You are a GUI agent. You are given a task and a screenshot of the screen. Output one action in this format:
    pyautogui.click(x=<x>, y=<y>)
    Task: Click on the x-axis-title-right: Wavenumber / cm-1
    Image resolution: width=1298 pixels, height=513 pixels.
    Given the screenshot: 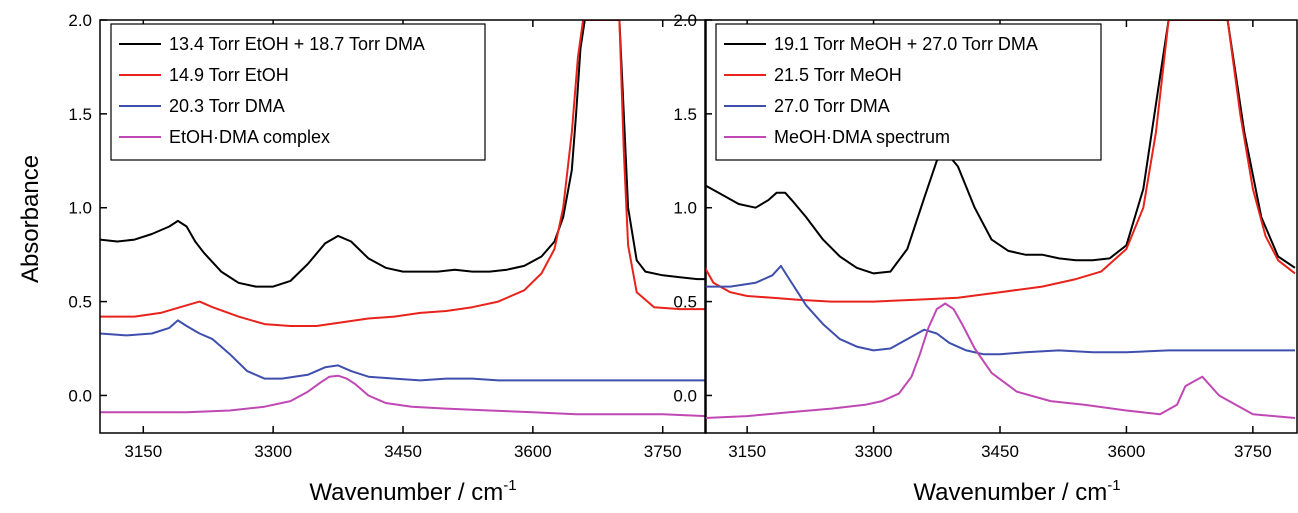 What is the action you would take?
    pyautogui.click(x=1016, y=491)
    